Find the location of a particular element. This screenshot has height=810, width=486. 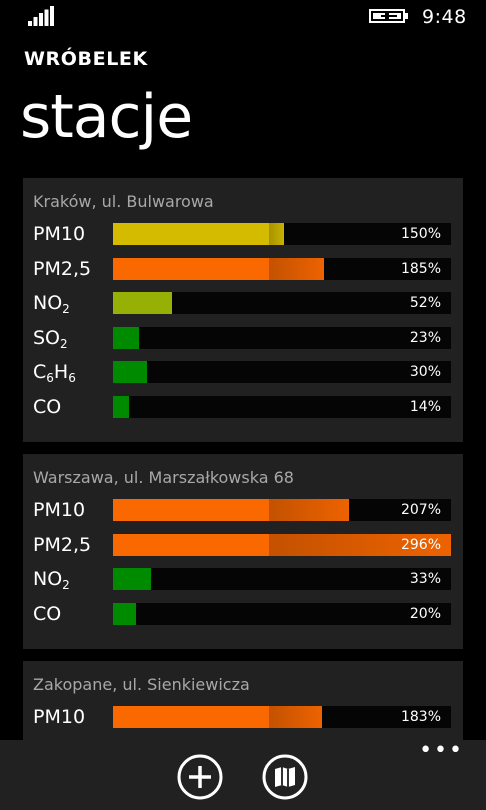

pollutant-row: CO 14% is located at coordinates (243, 413).